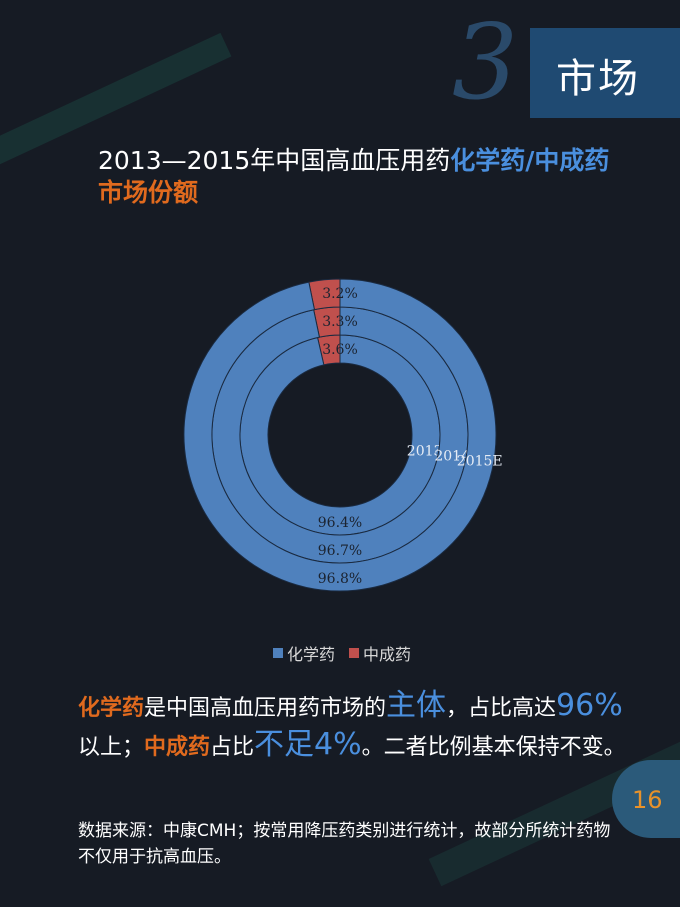  I want to click on summary-s6: 以上；, so click(111, 747).